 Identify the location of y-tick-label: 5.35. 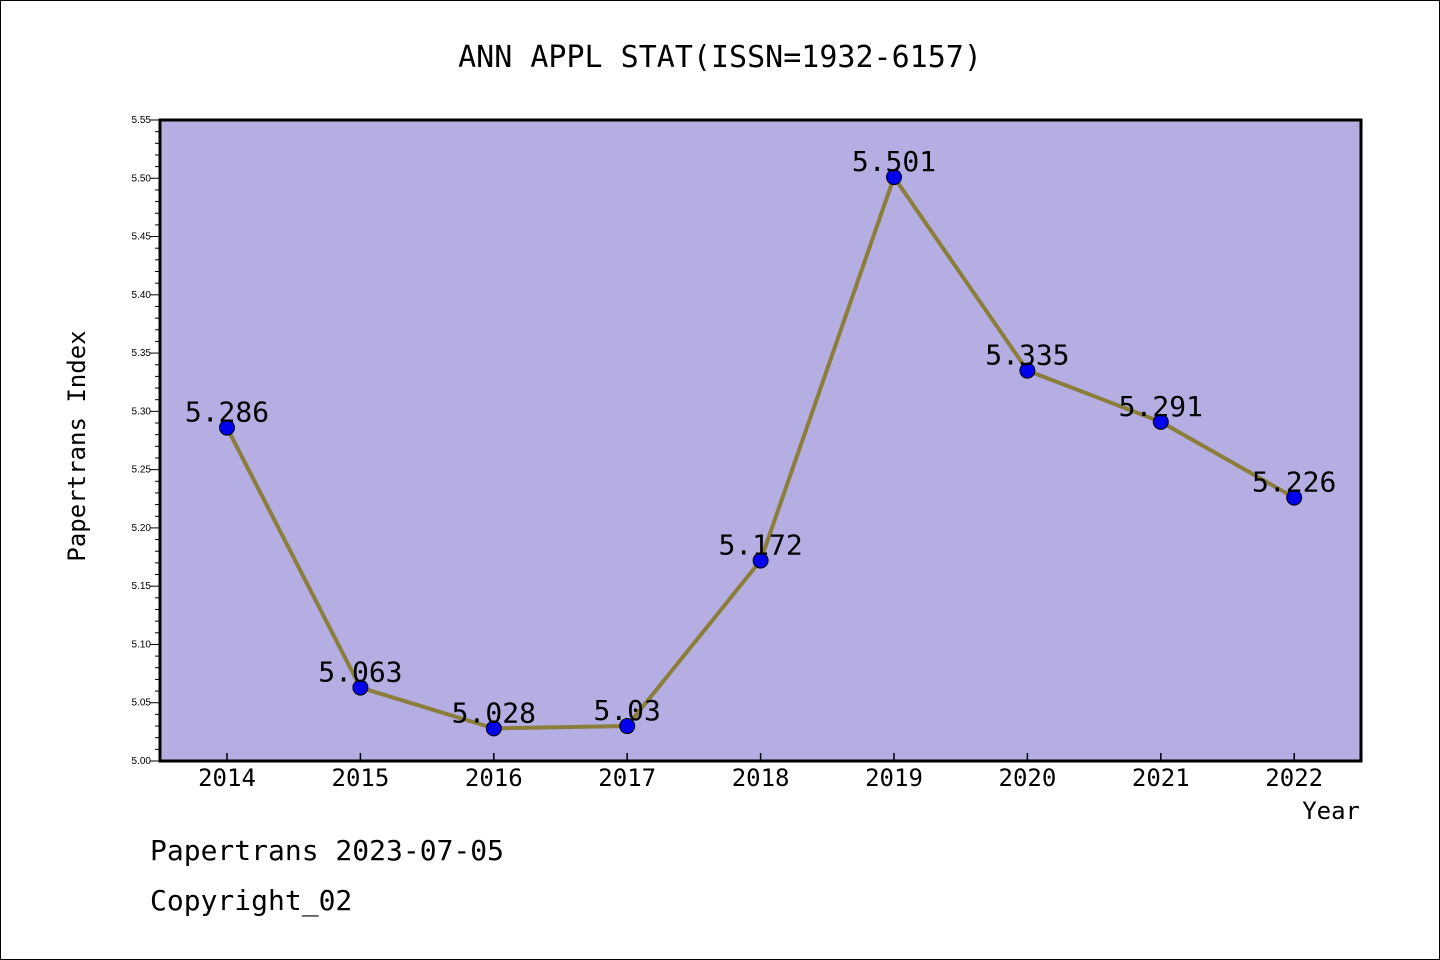
(142, 353).